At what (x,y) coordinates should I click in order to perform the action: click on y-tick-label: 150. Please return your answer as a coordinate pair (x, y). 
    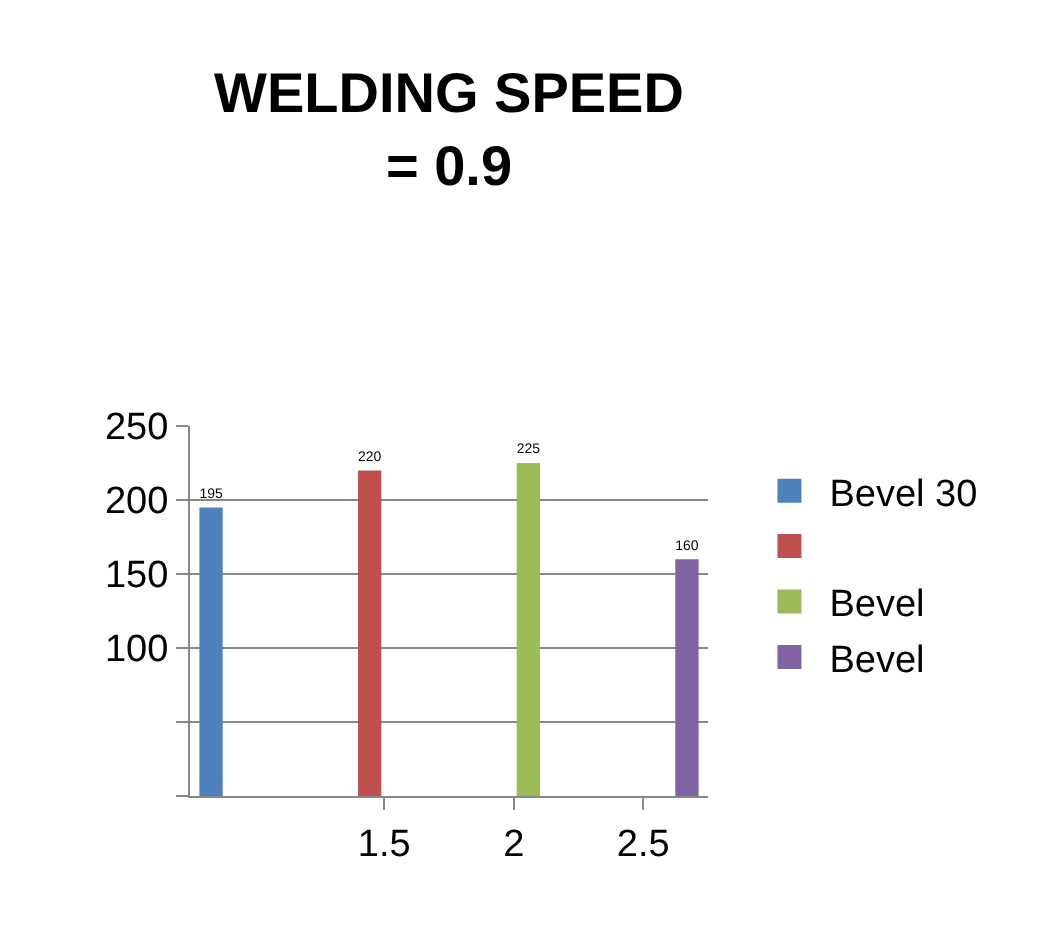
    Looking at the image, I should click on (136, 576).